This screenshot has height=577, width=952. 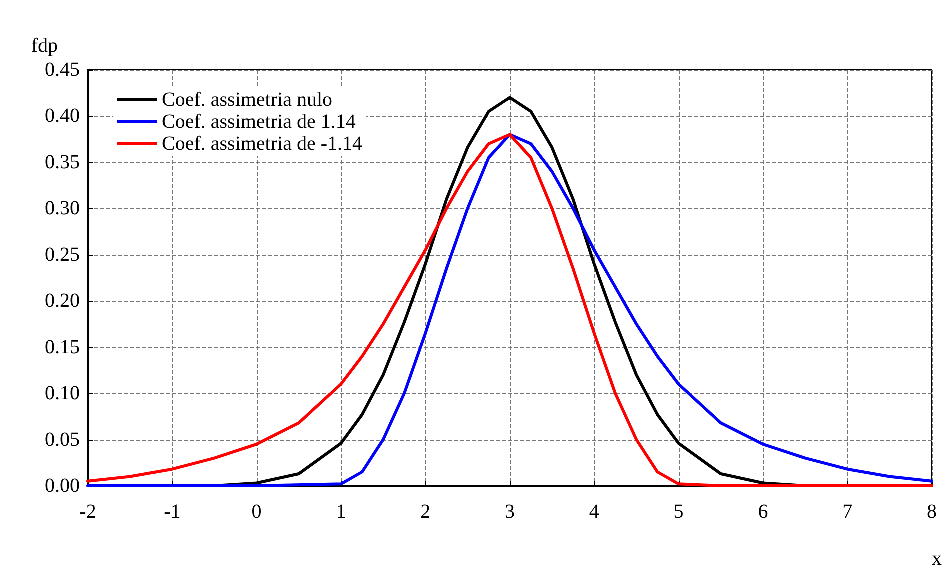 I want to click on legend-label: Coef. assimetria nulo, so click(x=247, y=100).